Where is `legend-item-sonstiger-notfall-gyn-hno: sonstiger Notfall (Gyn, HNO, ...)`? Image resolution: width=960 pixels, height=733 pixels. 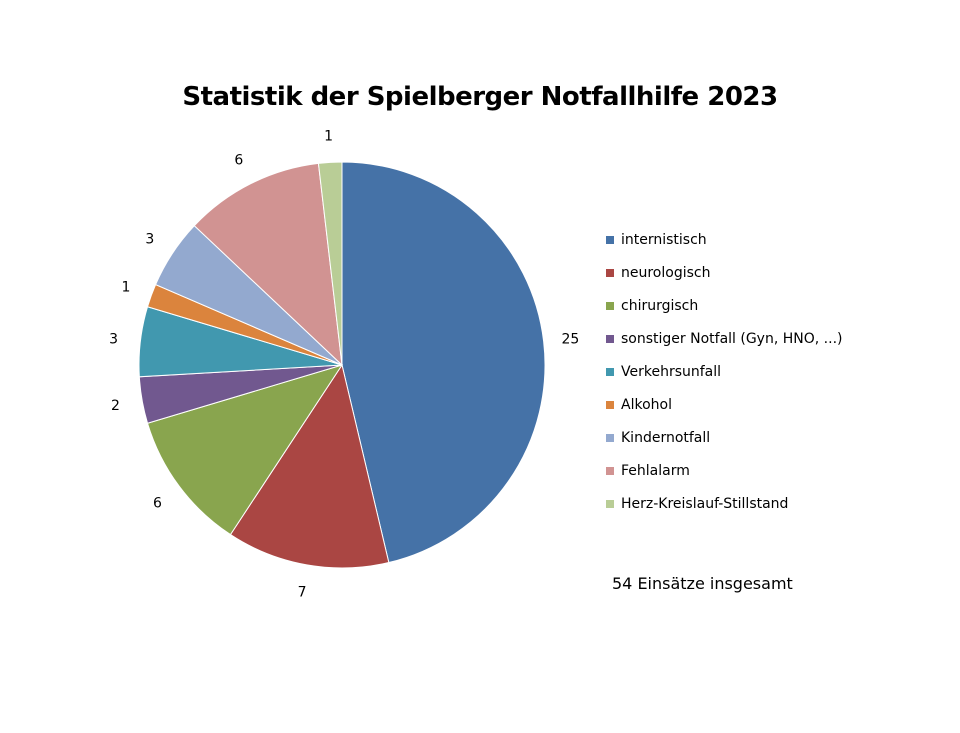
legend-item-sonstiger-notfall-gyn-hno: sonstiger Notfall (Gyn, HNO, ...) is located at coordinates (724, 338).